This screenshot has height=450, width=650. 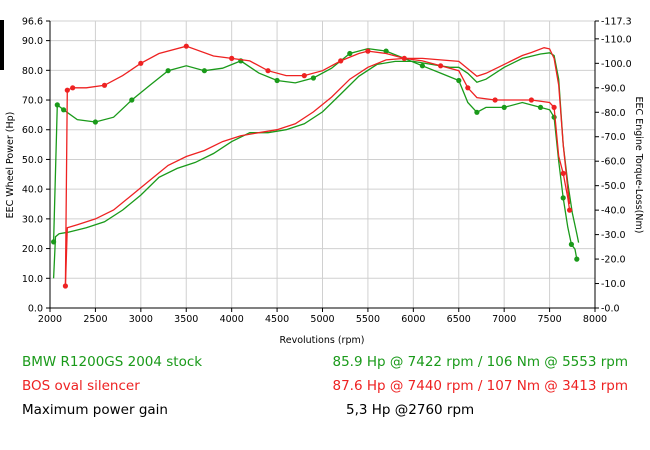 What do you see at coordinates (32, 71) in the screenshot?
I see `y-left-tick-label: 80.0` at bounding box center [32, 71].